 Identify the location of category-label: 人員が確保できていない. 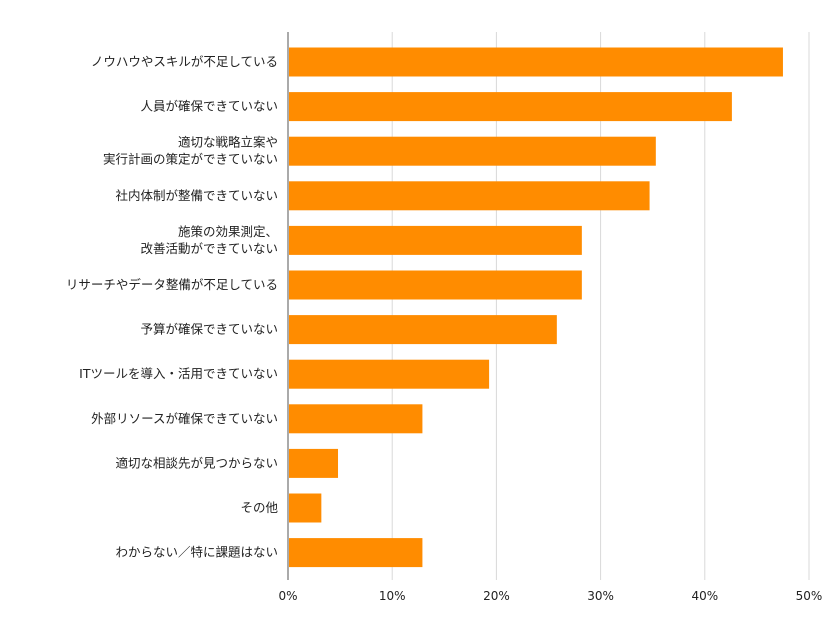
(209, 106).